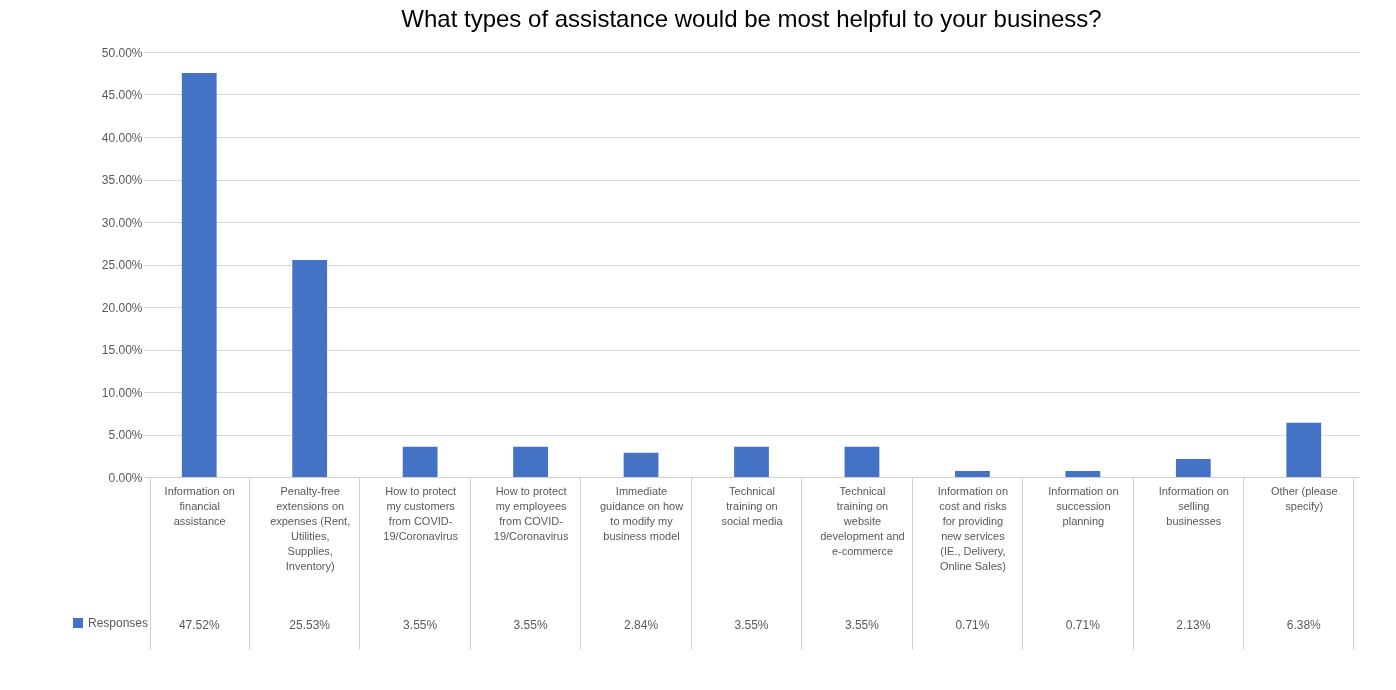  I want to click on x-tick-label: How to protect my employees from COVID-19/Coronavirus, so click(531, 513).